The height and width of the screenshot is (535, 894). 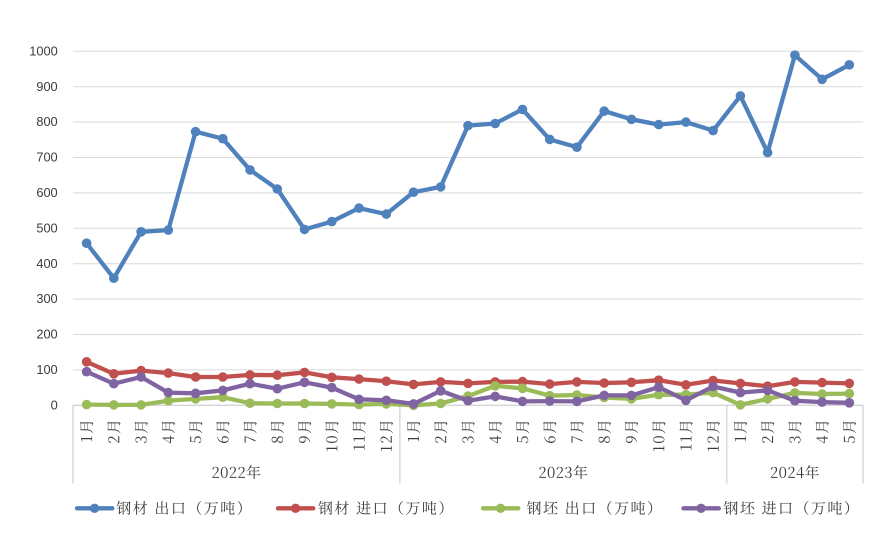 I want to click on svg-text: 900, so click(x=46, y=86).